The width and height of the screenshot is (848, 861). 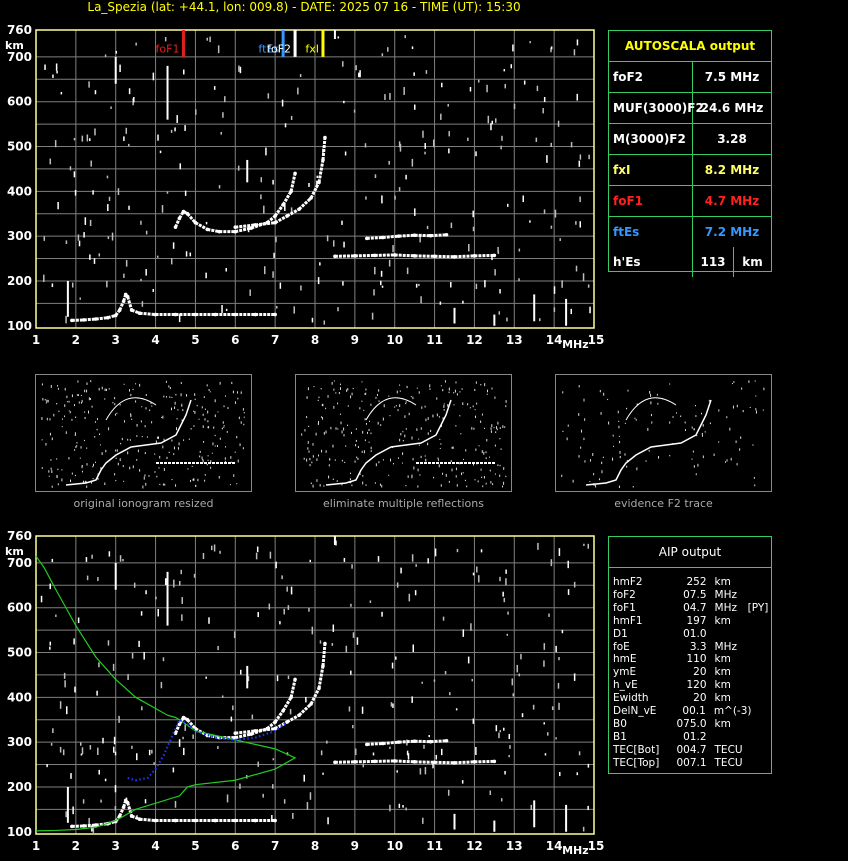 I want to click on aip-row: TEC[Top] 007.1 TECU, so click(x=692, y=763).